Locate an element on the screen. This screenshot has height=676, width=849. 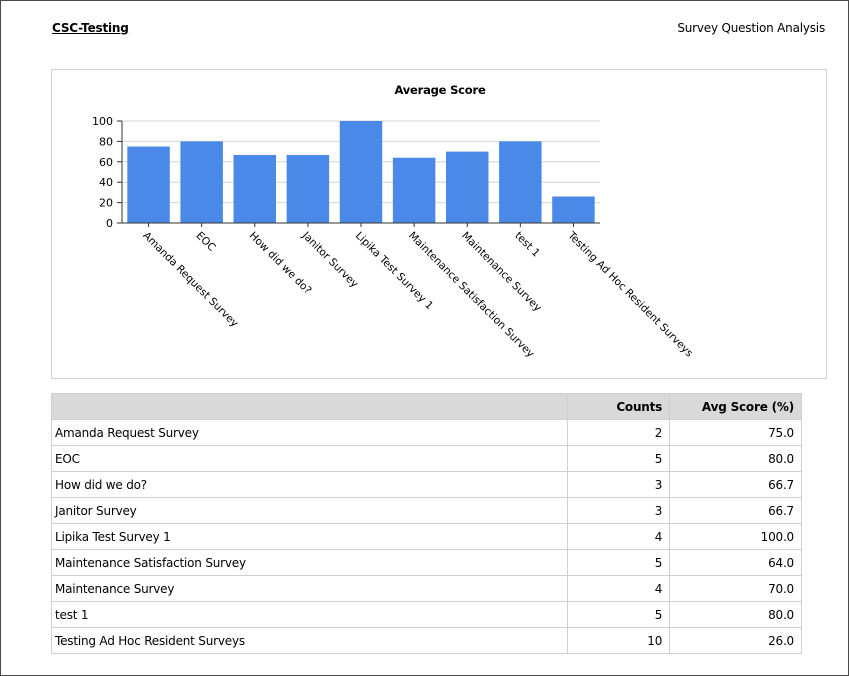
y-tick-label: 20 is located at coordinates (106, 203).